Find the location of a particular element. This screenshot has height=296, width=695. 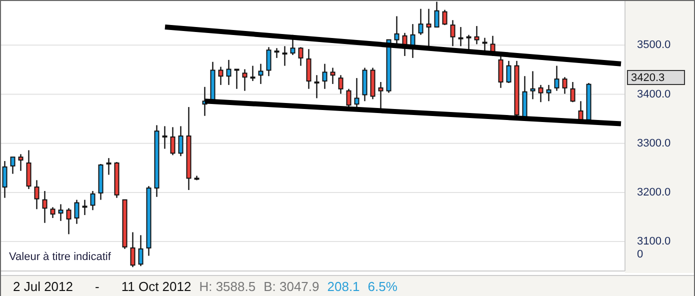

y-tick-label: 3300.0 is located at coordinates (654, 143).